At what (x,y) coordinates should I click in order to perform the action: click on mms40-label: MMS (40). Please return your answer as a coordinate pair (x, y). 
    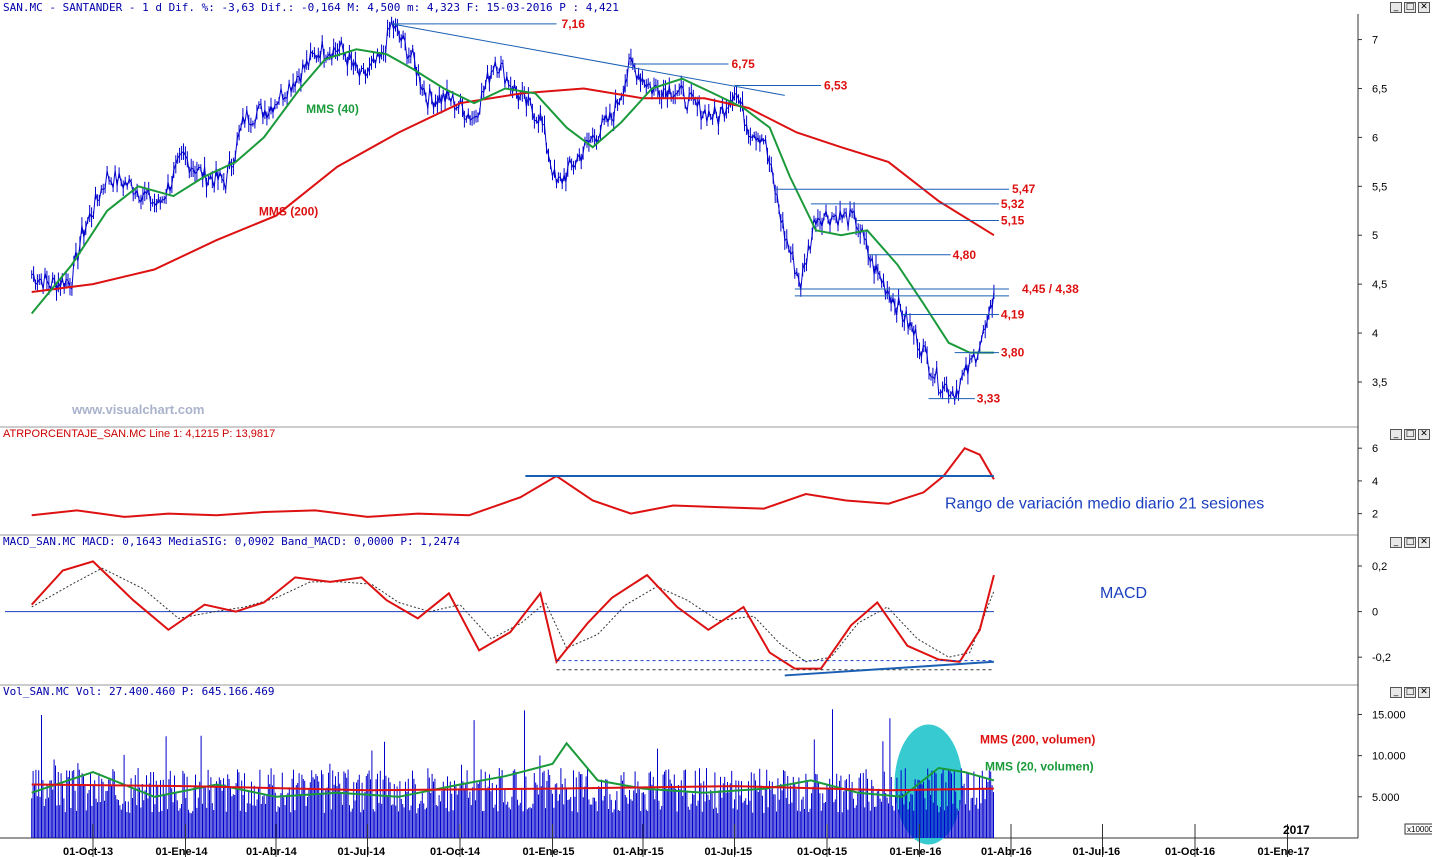
    Looking at the image, I should click on (332, 109).